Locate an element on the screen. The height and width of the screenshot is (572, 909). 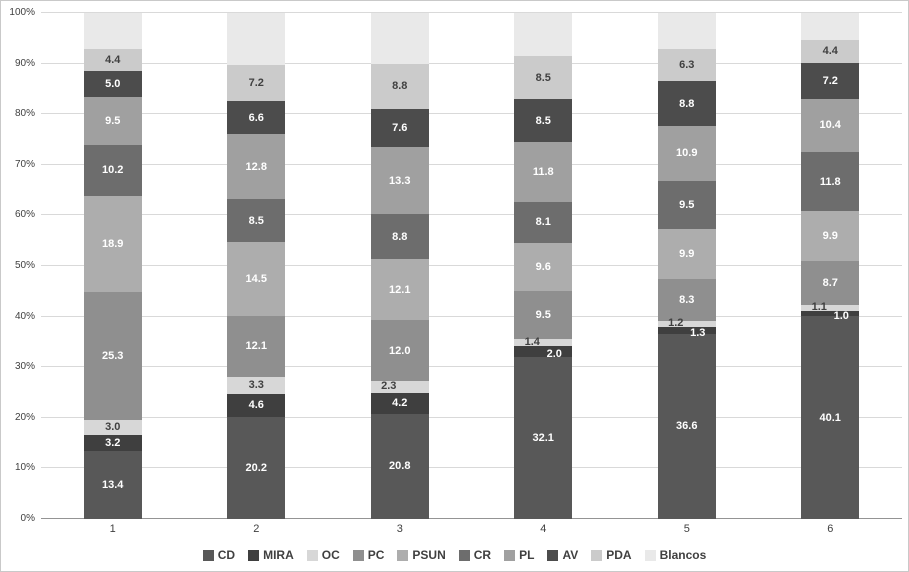
bar-segment-OC: 3.0 is located at coordinates (112, 427).